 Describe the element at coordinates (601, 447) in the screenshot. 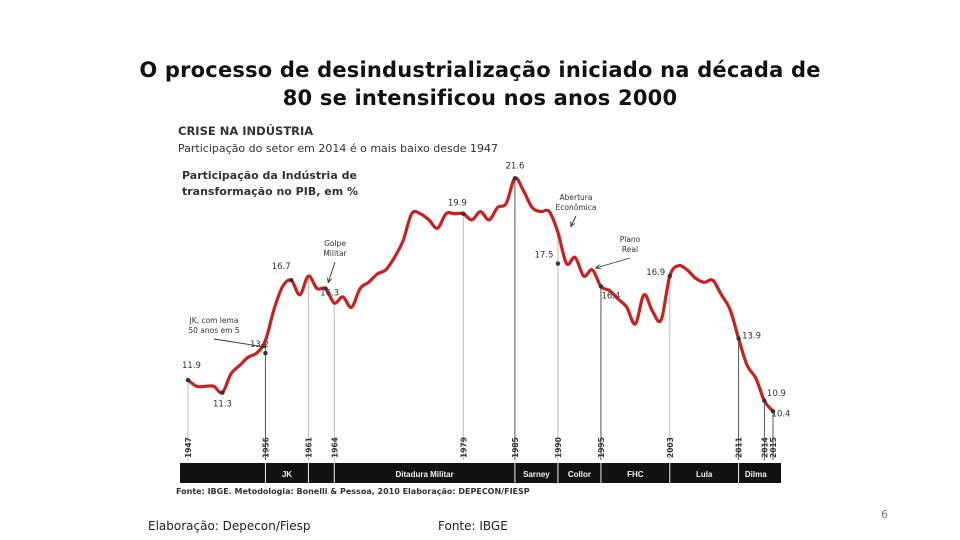

I see `x-tick-label-1995: 1995` at that location.